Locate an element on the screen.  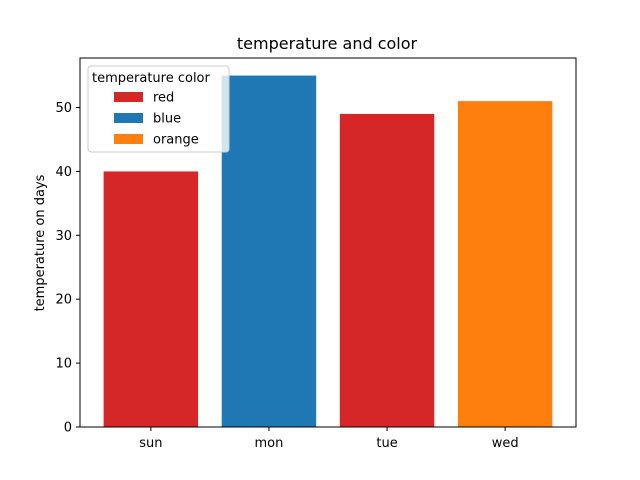
bar-mon is located at coordinates (269, 251).